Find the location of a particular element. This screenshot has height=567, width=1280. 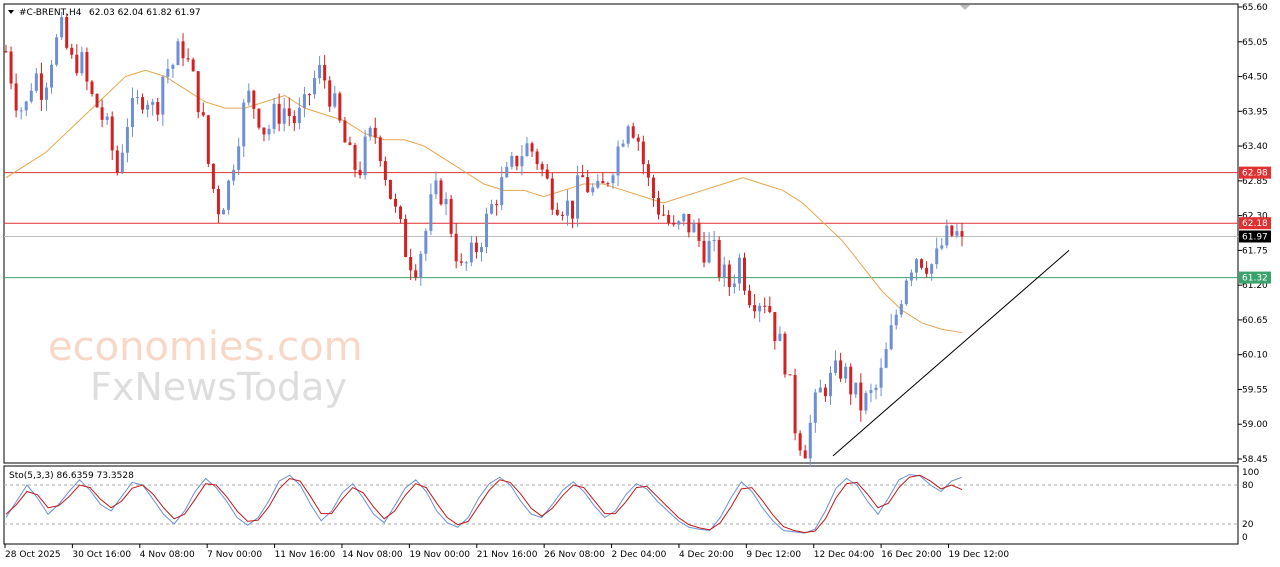

resistance-lower-label-tag is located at coordinates (1255, 223).